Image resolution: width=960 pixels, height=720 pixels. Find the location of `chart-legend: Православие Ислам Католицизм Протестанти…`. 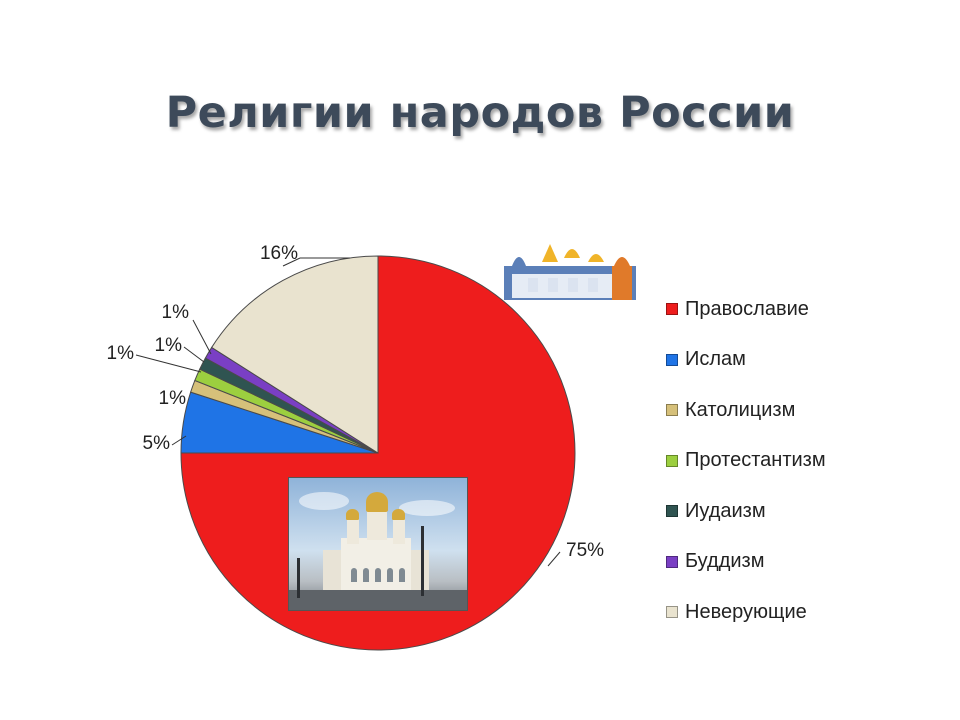

chart-legend: Православие Ислам Католицизм Протестанти… is located at coordinates (746, 461).